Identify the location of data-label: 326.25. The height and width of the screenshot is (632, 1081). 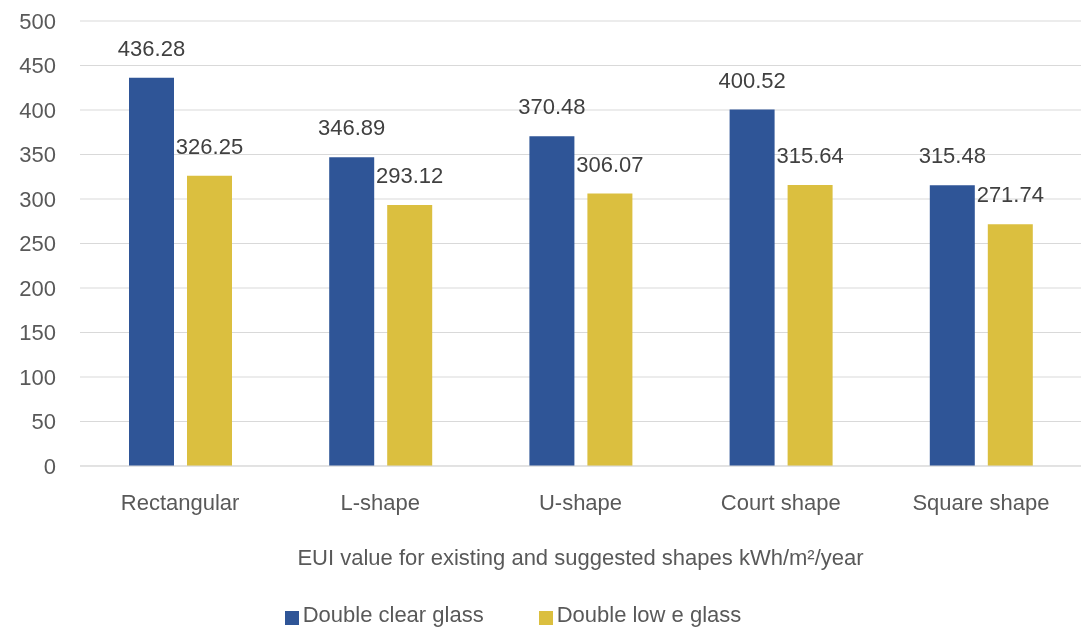
(209, 146).